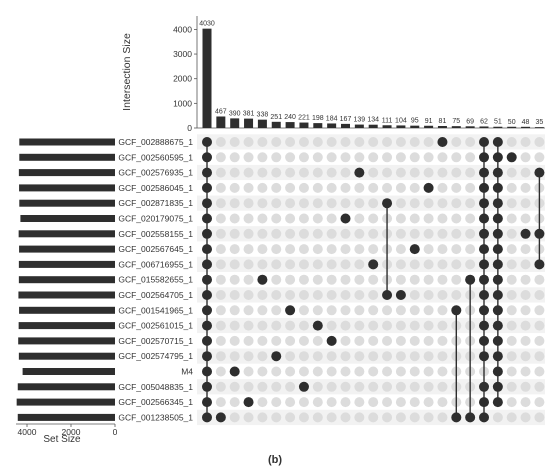 The image size is (550, 470). What do you see at coordinates (66, 280) in the screenshot?
I see `set-size-bar` at bounding box center [66, 280].